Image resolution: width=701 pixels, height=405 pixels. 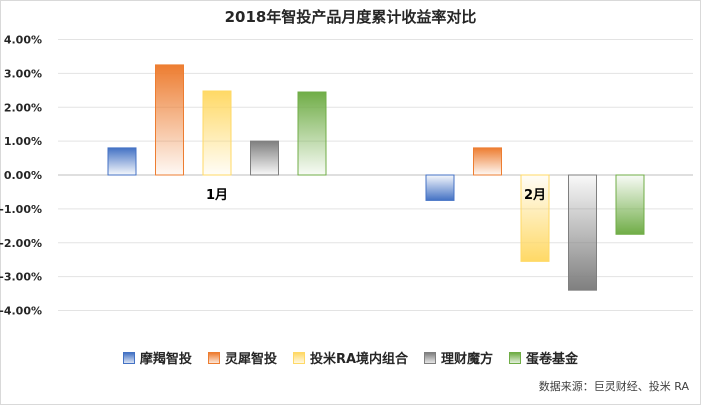 I want to click on y-tick-label: 0.00%, so click(x=23, y=175).